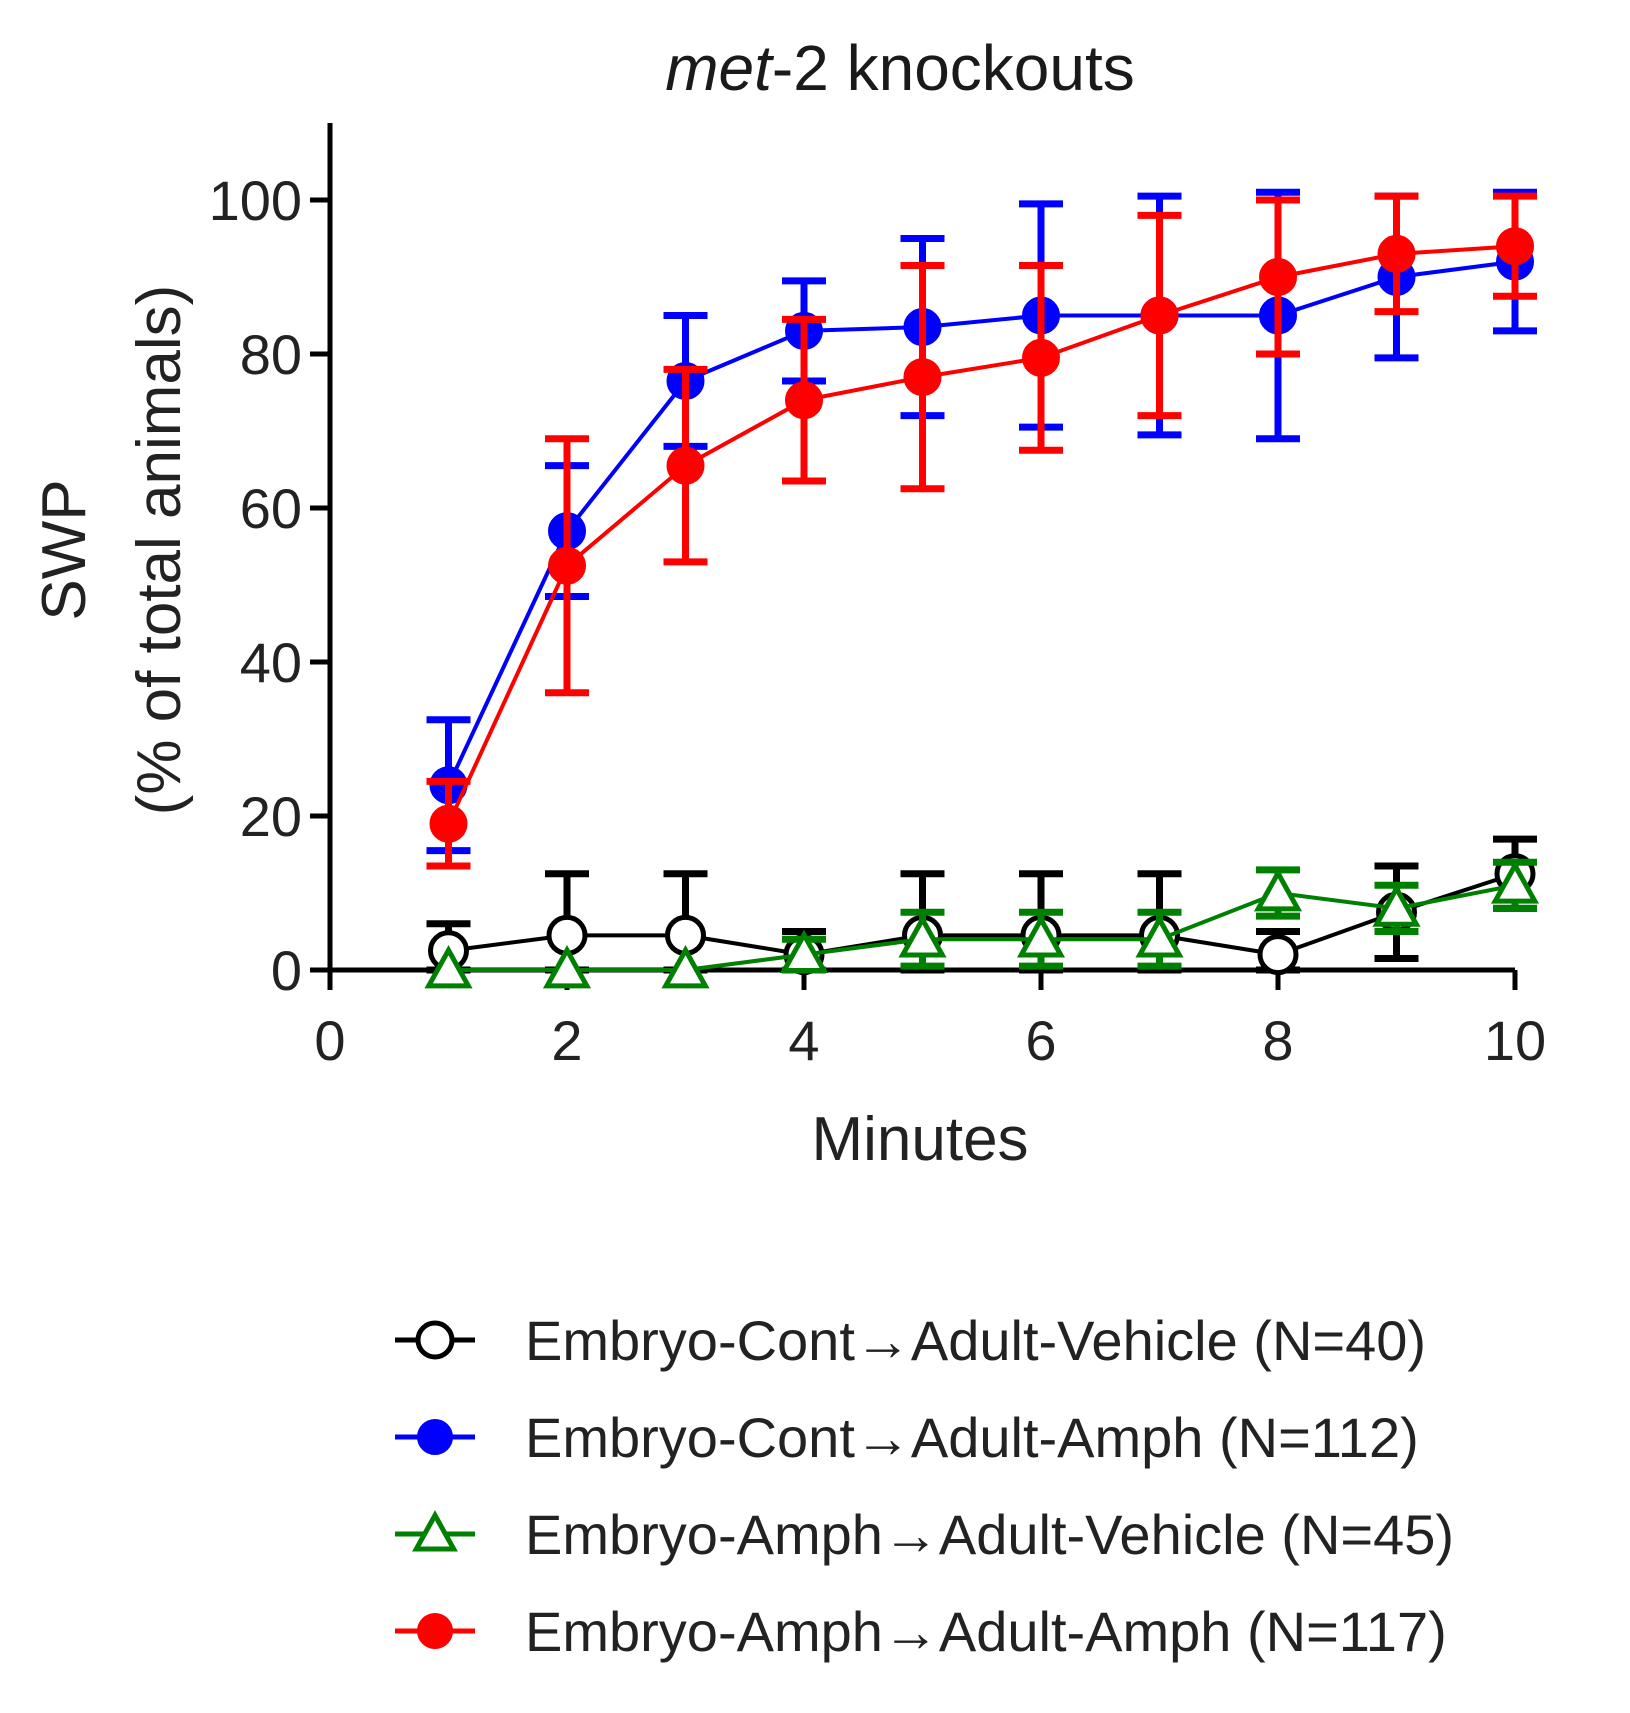 This screenshot has width=1630, height=1713. I want to click on y-tick-label: 100, so click(255, 200).